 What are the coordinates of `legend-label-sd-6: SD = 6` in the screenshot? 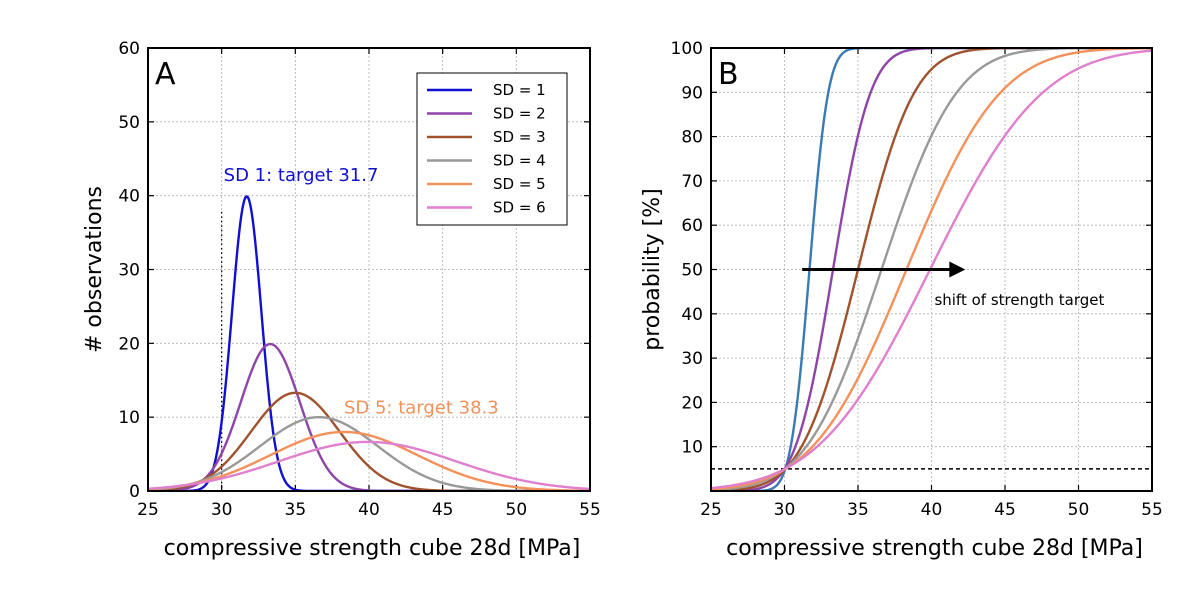 It's located at (519, 208).